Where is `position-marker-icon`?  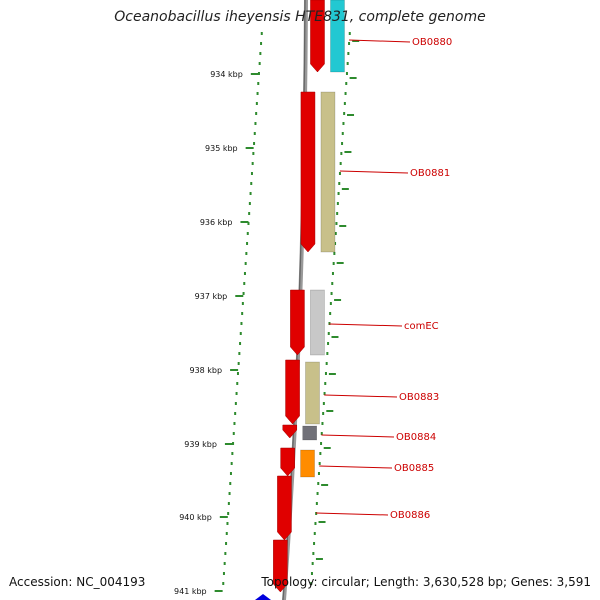 position-marker-icon is located at coordinates (263, 597).